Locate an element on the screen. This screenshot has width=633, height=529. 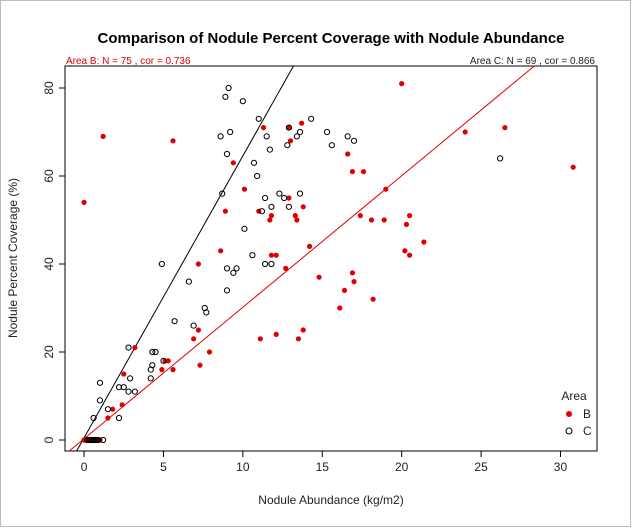
subtitle-area-b: Area B: N = 75 , cor = 0.736 is located at coordinates (128, 61).